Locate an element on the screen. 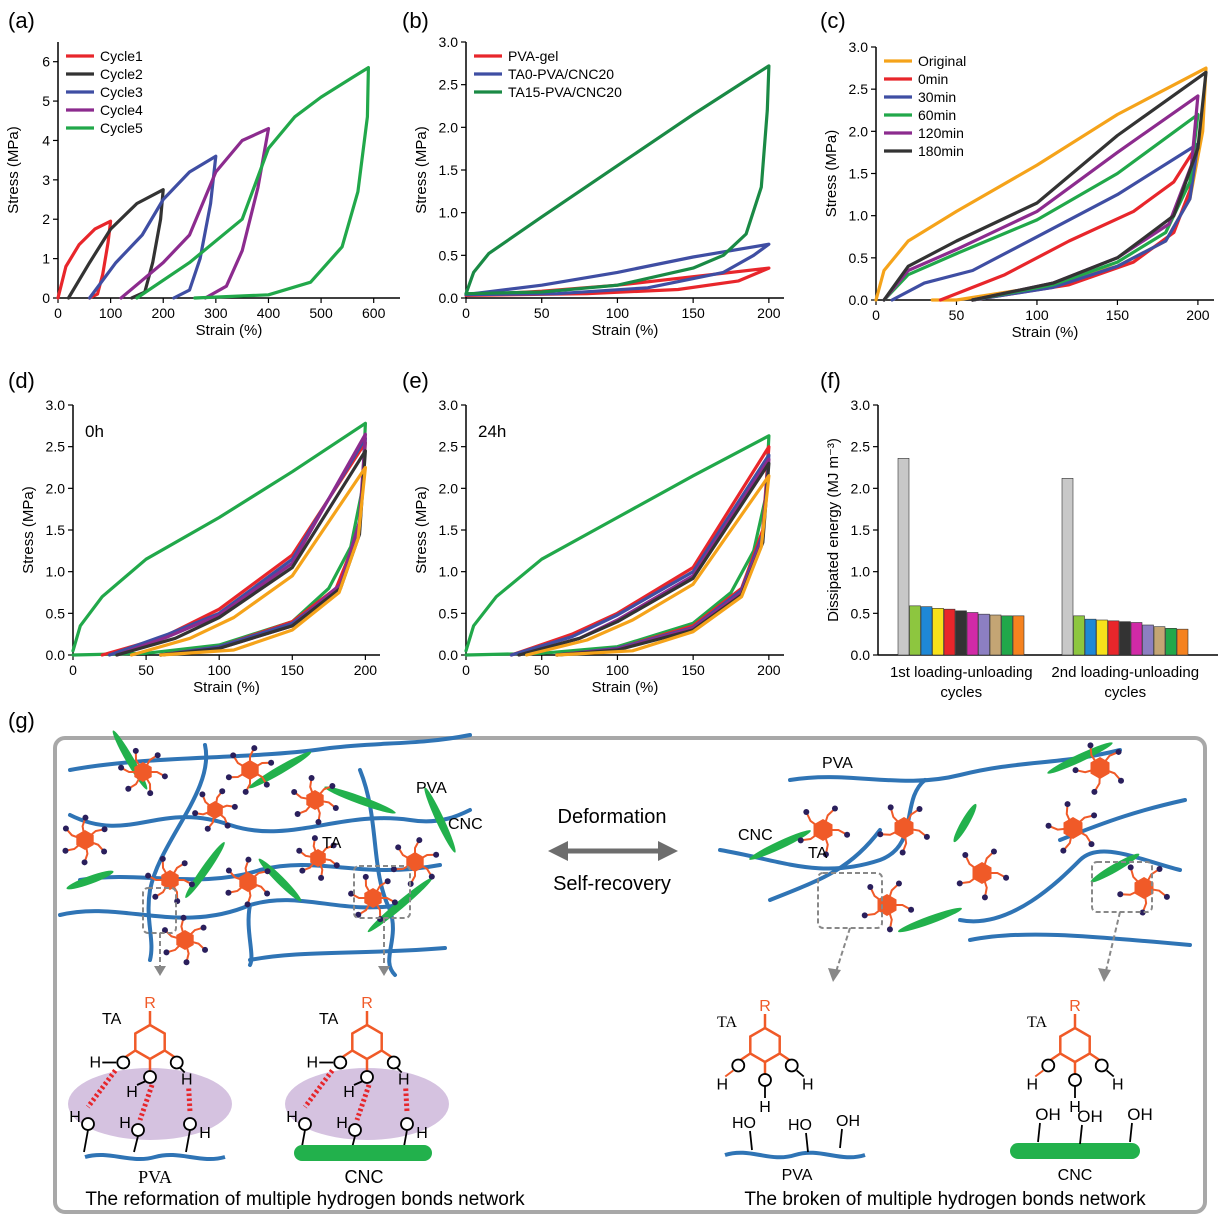  r-group-label: R is located at coordinates (367, 1003).